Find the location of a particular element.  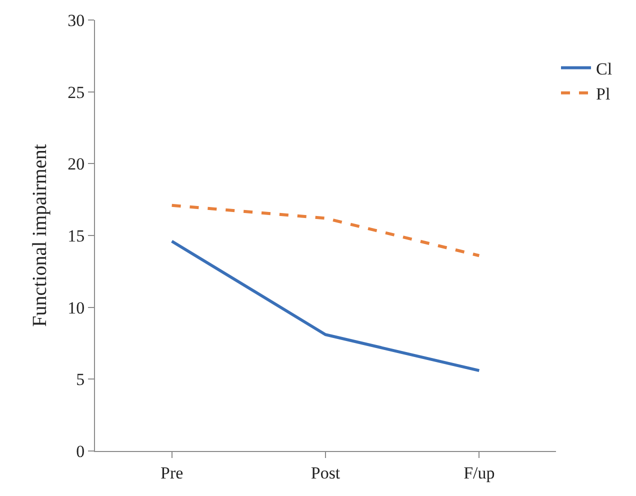

y-tick-label: 5 is located at coordinates (80, 380).